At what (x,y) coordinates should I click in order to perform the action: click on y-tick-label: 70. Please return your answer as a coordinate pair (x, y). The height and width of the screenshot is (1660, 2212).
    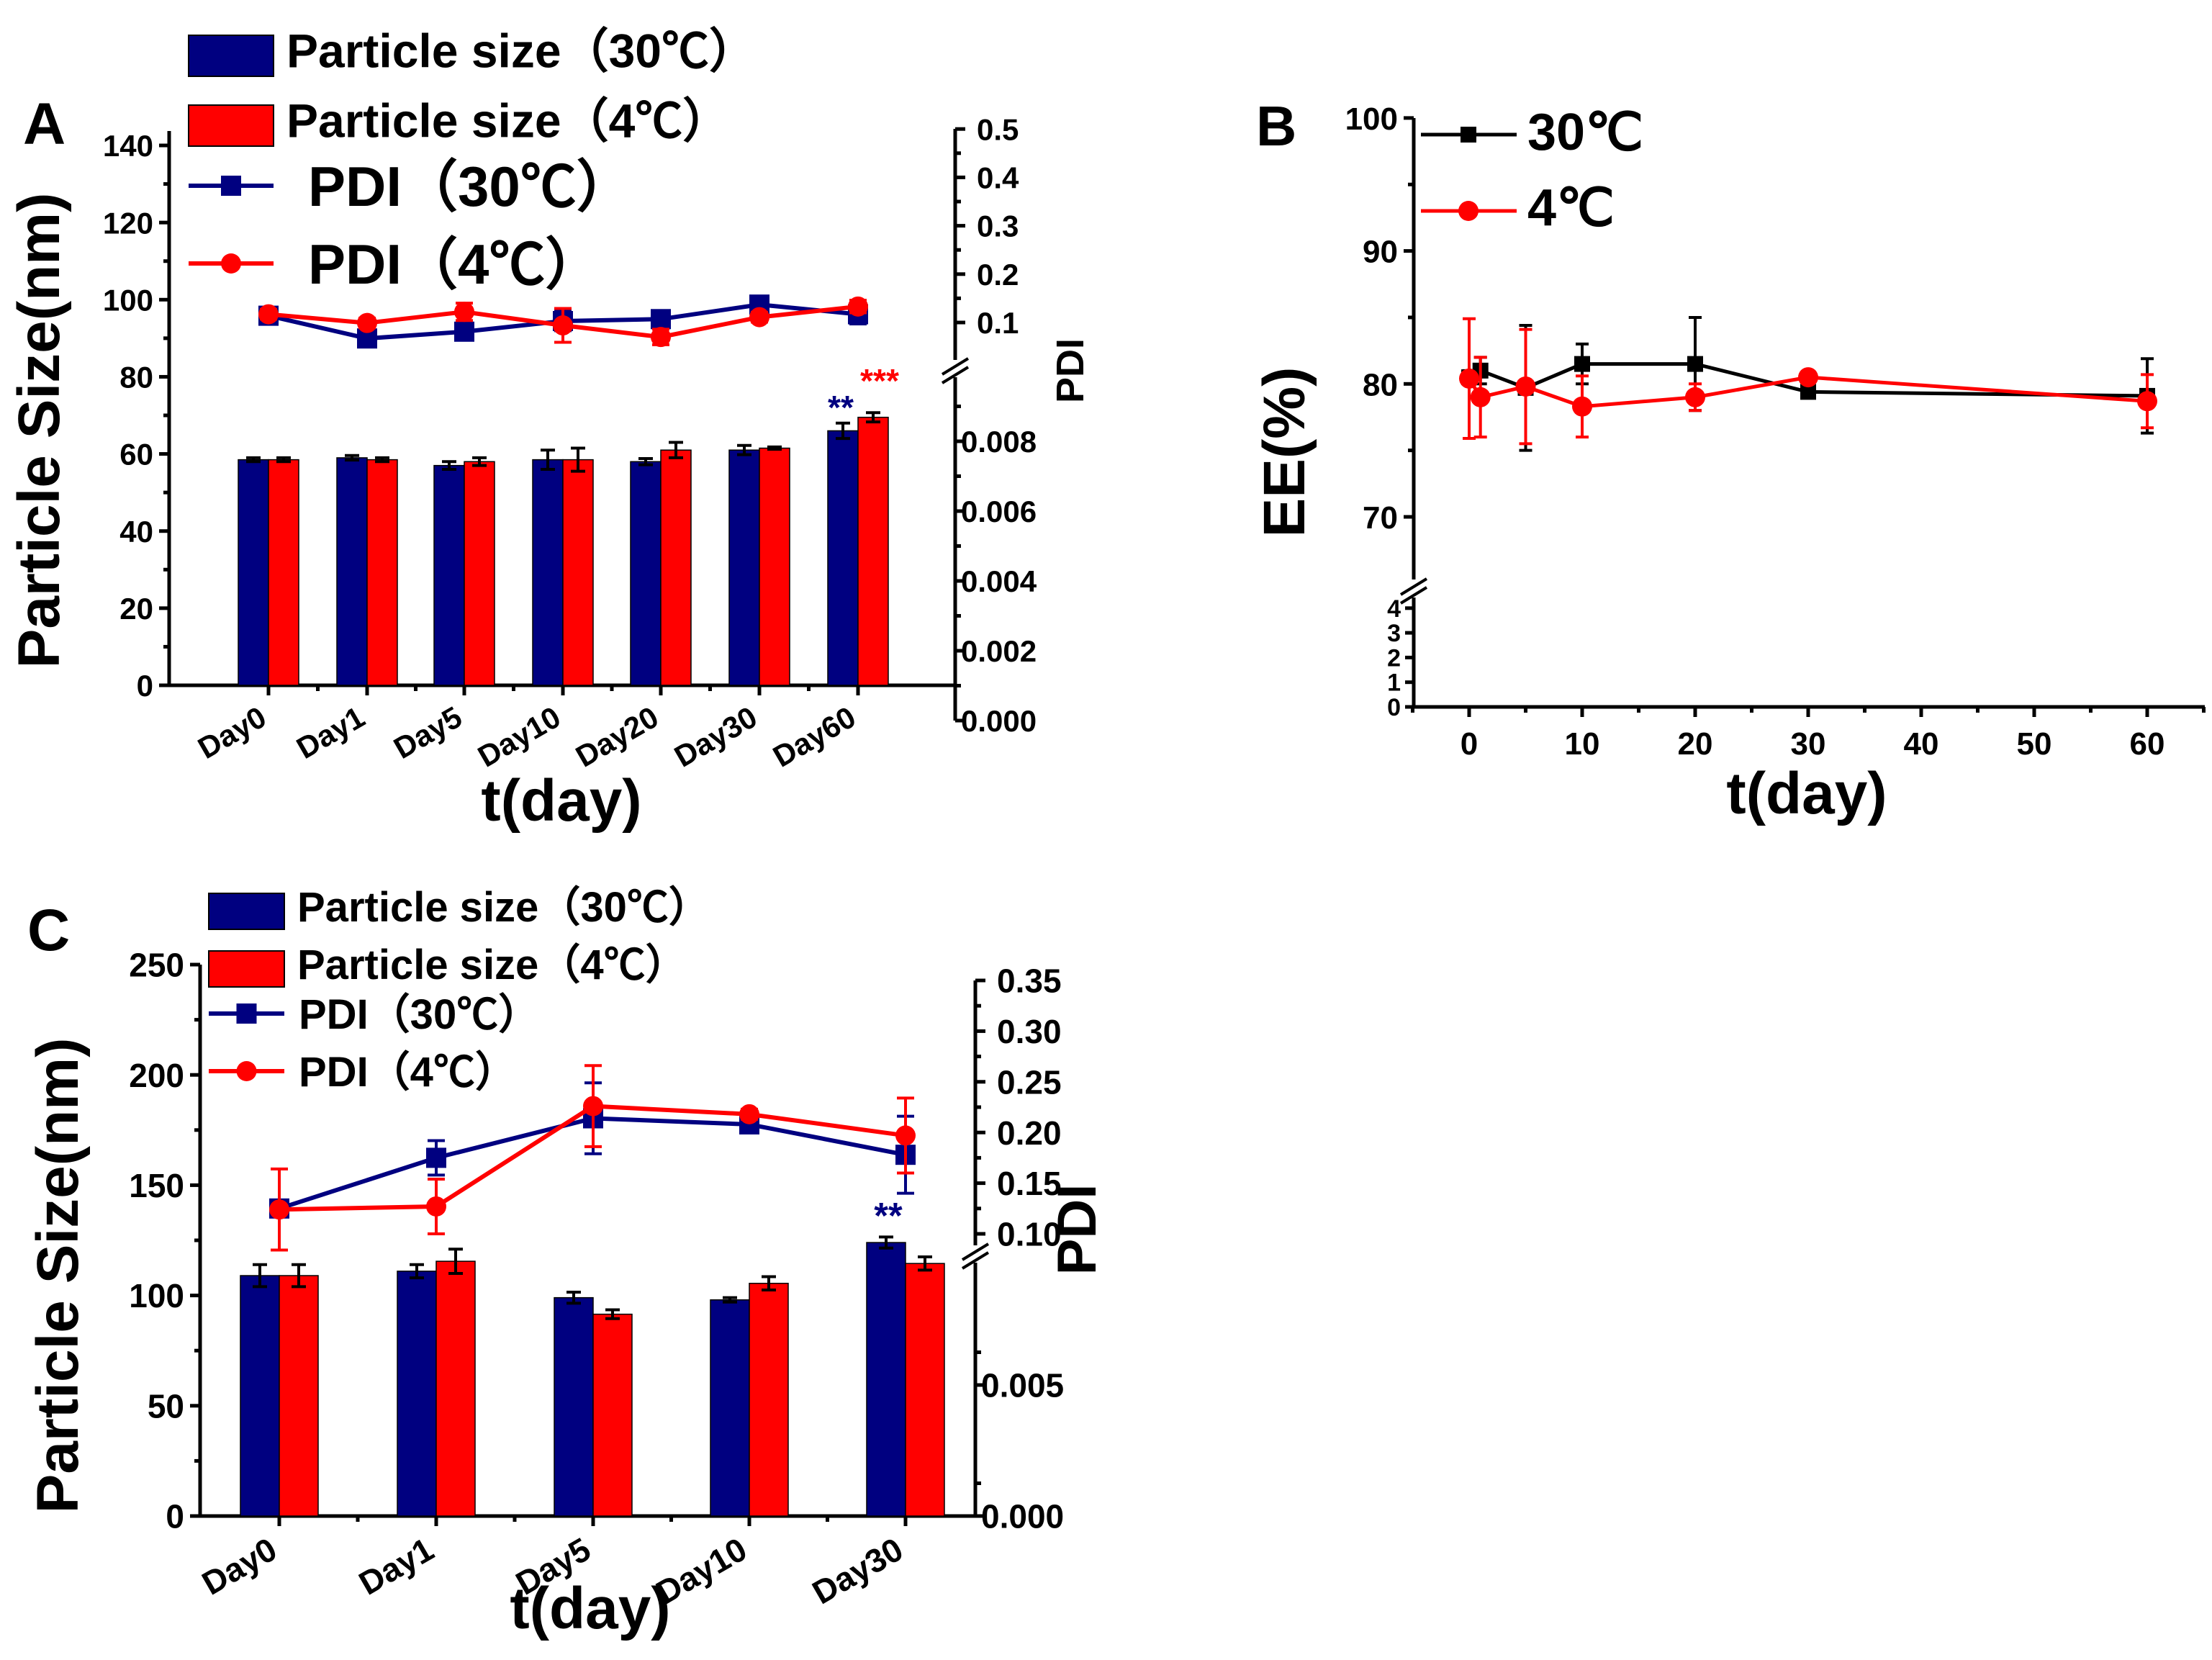
    Looking at the image, I should click on (1380, 518).